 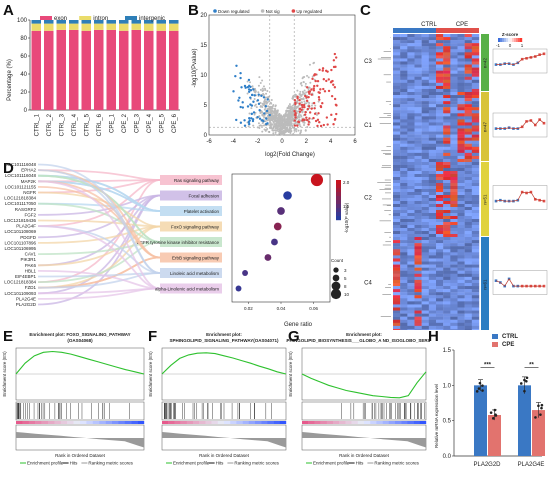 What do you see at coordinates (510, 45) in the screenshot?
I see `c-colorbar-tick: 0` at bounding box center [510, 45].